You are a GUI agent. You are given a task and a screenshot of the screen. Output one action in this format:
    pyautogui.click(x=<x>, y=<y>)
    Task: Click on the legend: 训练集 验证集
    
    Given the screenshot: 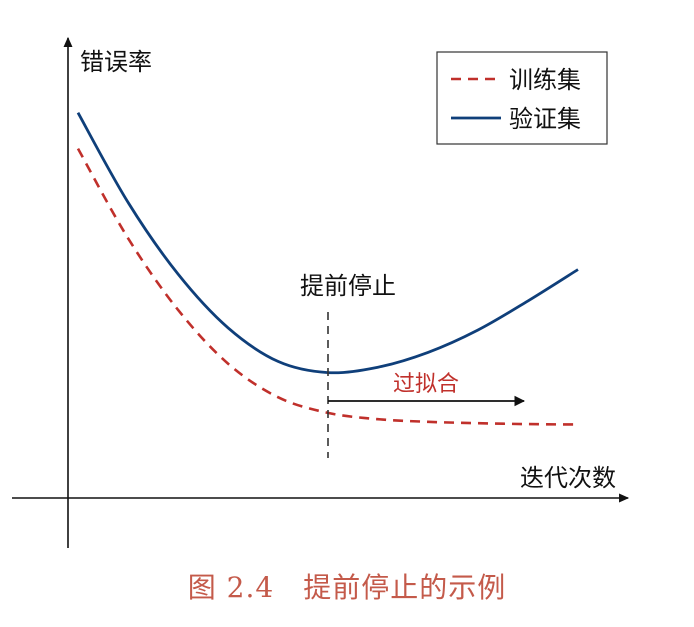 What is the action you would take?
    pyautogui.click(x=522, y=98)
    